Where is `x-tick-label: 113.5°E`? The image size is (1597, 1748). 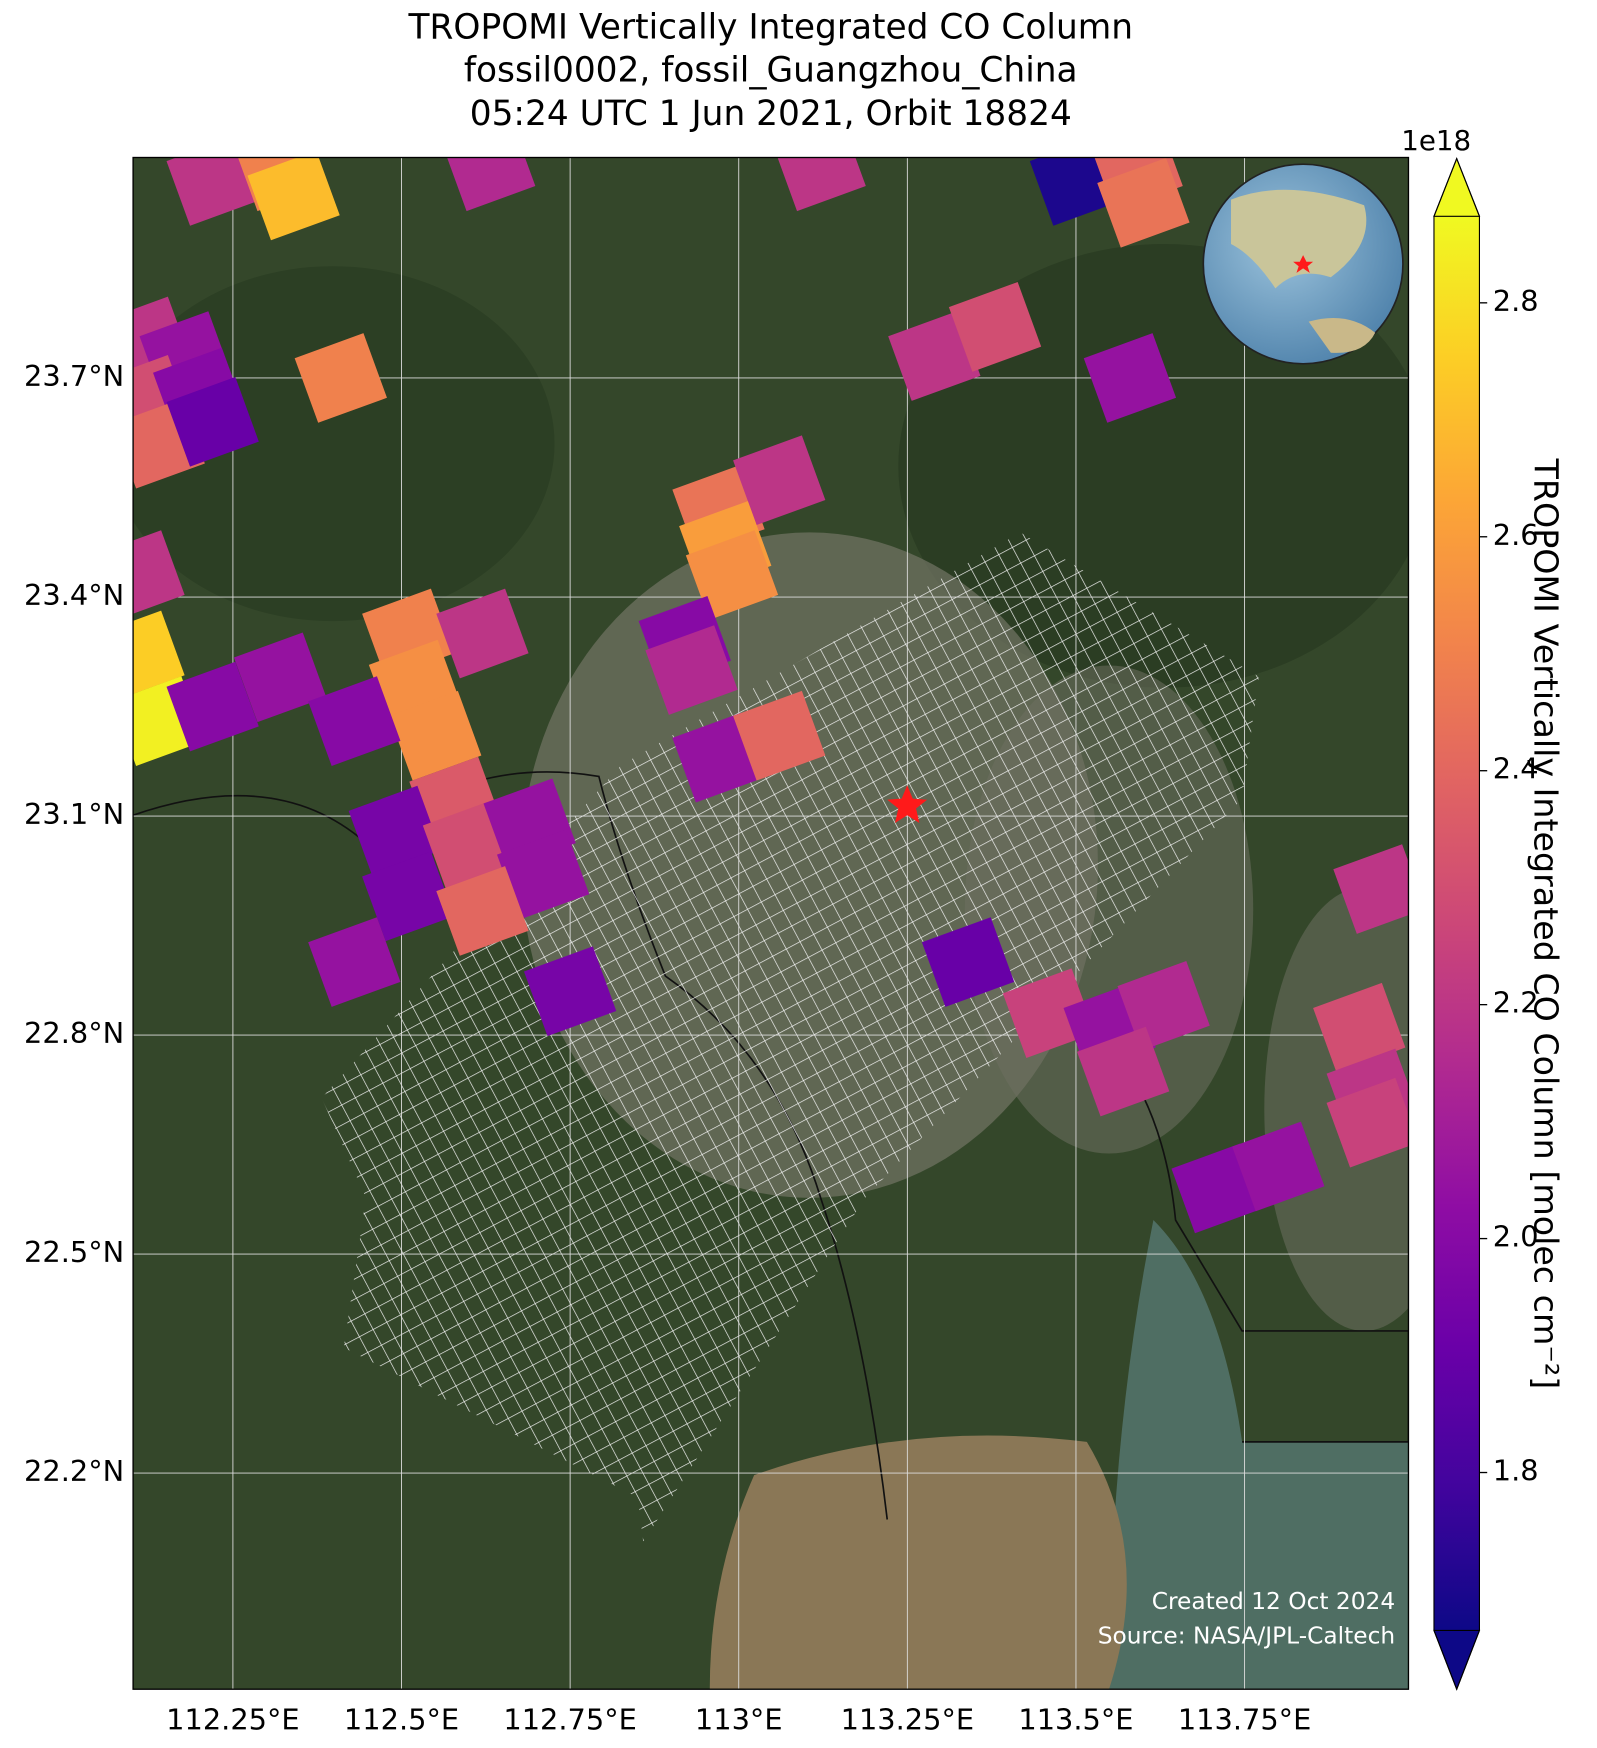
x-tick-label: 113.5°E is located at coordinates (1075, 1719).